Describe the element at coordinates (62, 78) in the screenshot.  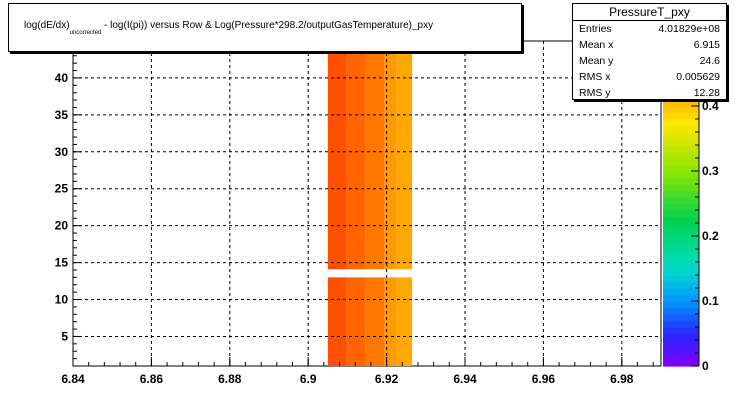
I see `y-tick-label: 40` at that location.